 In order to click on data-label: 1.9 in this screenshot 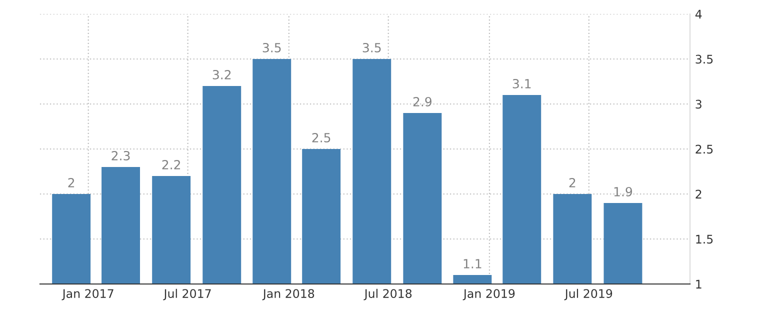, I will do `click(623, 191)`.